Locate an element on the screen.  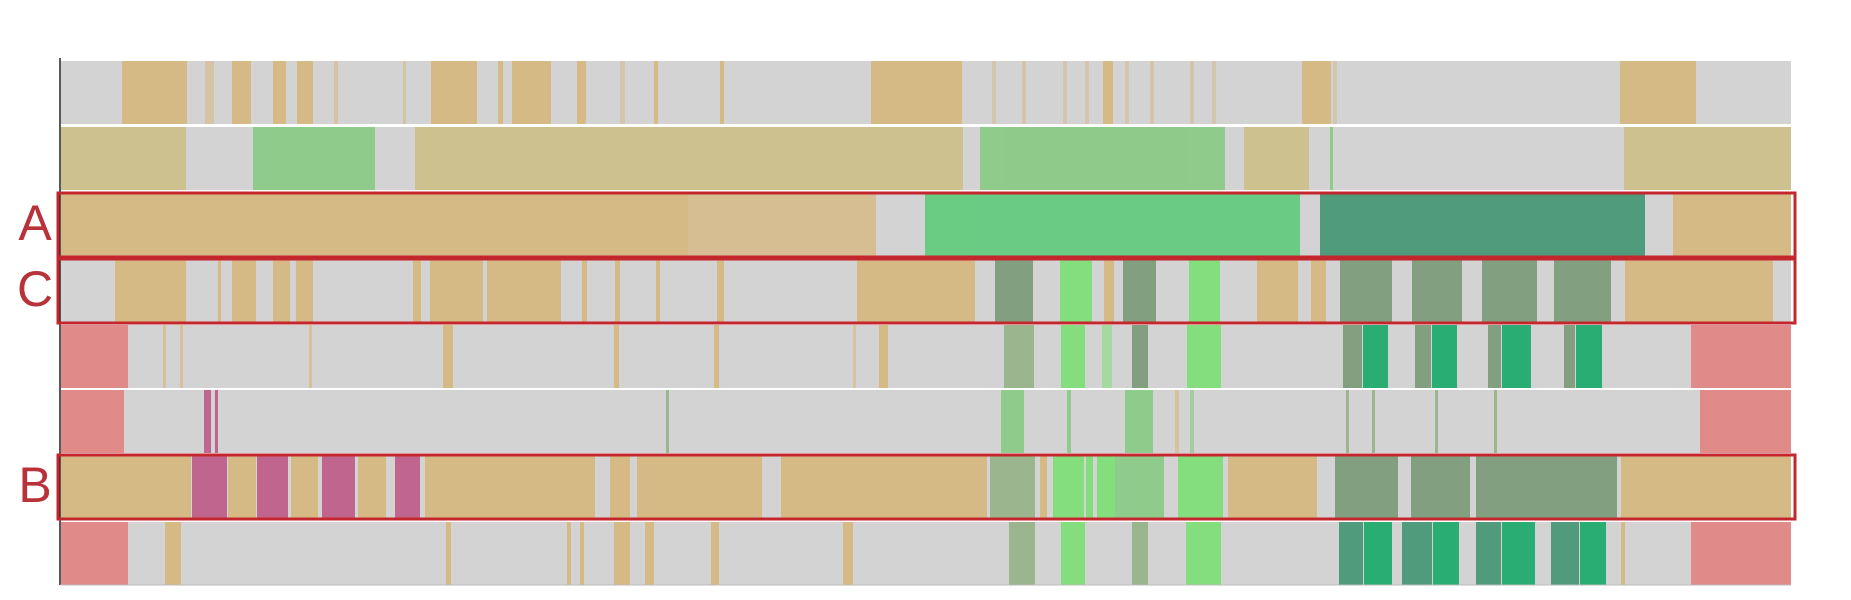
row-label-b: B is located at coordinates (34, 485).